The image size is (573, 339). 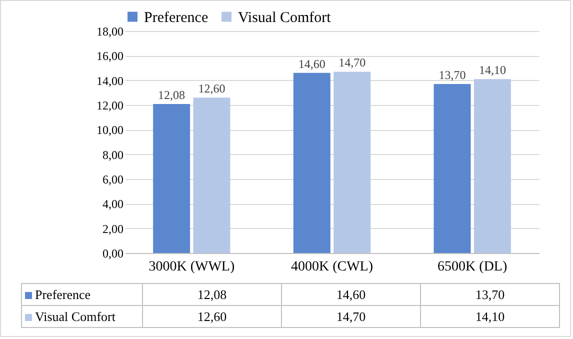 I want to click on y-tick-label: 12,00, so click(x=110, y=105).